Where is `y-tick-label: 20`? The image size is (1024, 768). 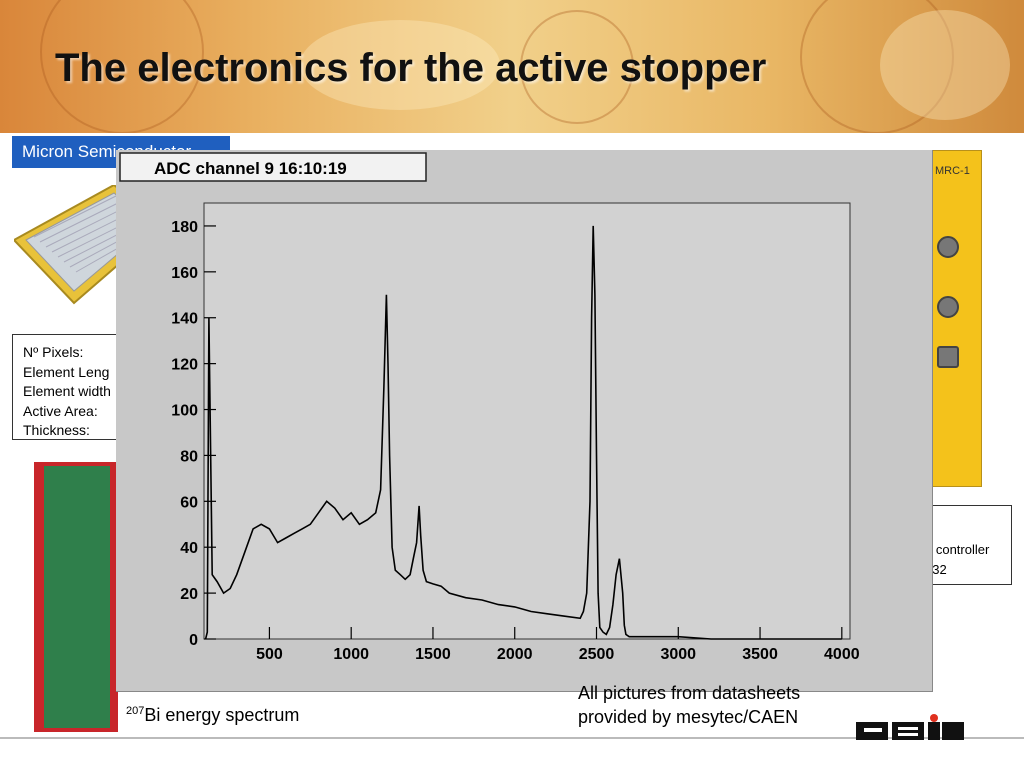 y-tick-label: 20 is located at coordinates (189, 594).